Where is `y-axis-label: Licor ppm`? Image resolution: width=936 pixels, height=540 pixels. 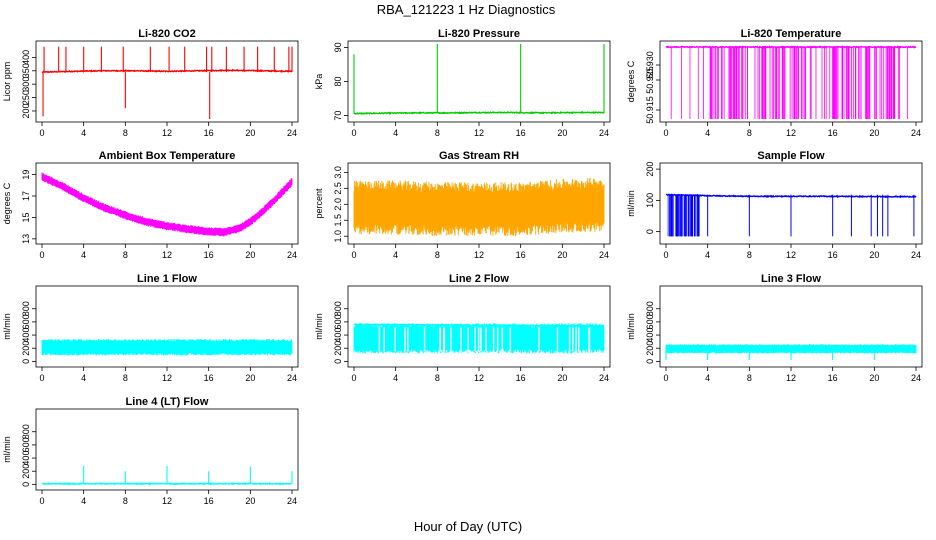 y-axis-label: Licor ppm is located at coordinates (7, 82).